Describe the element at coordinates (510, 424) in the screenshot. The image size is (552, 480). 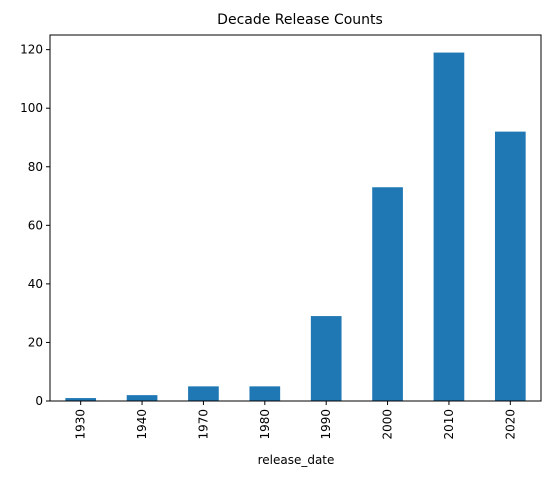
I see `x-tick-label: 2020` at that location.